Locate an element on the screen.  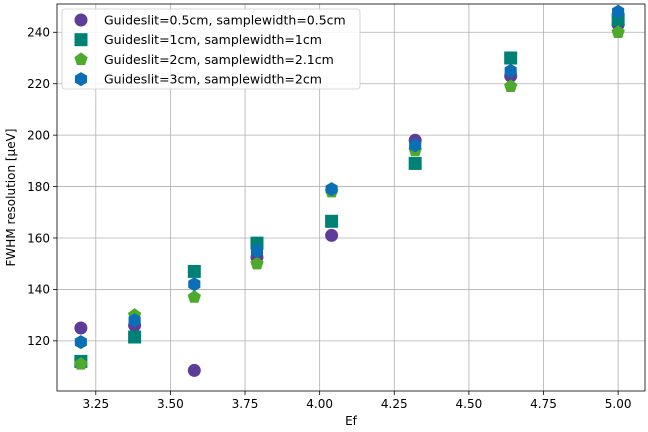
x-tick-label: 3.50 is located at coordinates (170, 404).